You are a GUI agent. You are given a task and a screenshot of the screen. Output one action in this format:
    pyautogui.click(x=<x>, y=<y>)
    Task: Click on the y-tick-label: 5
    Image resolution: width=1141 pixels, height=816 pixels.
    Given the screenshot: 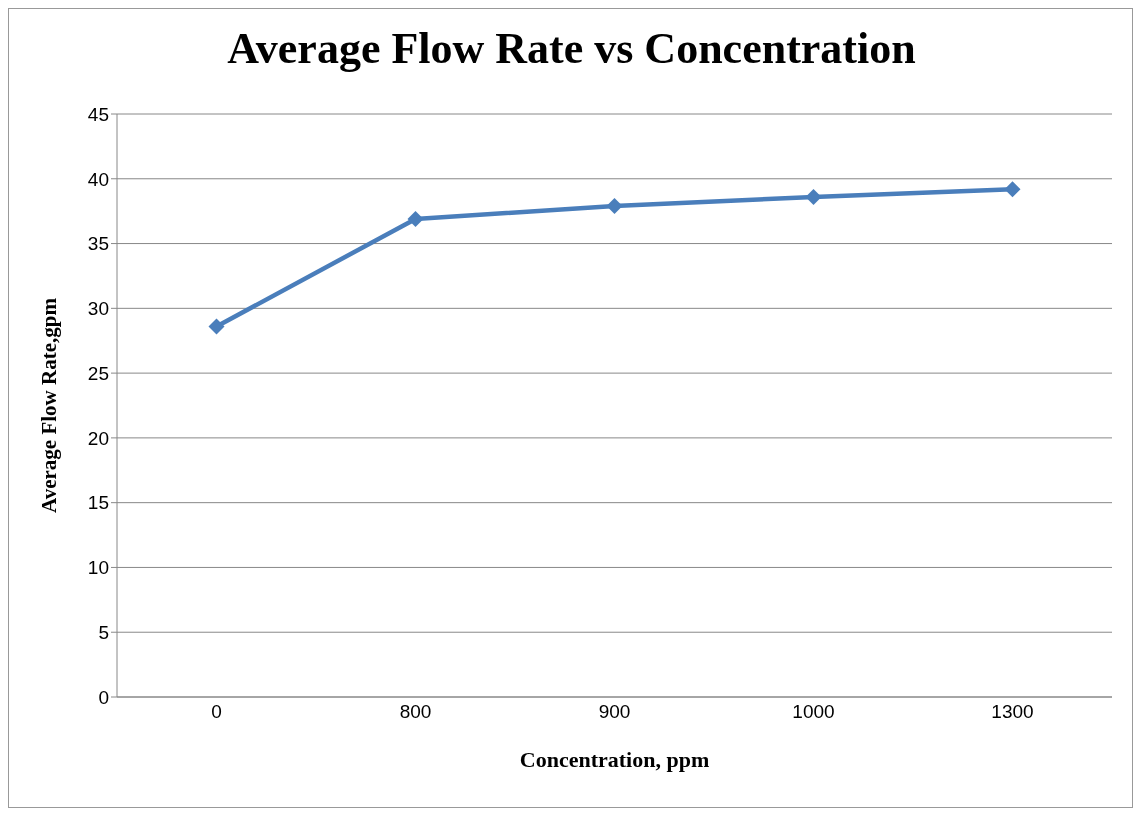 What is the action you would take?
    pyautogui.click(x=103, y=632)
    